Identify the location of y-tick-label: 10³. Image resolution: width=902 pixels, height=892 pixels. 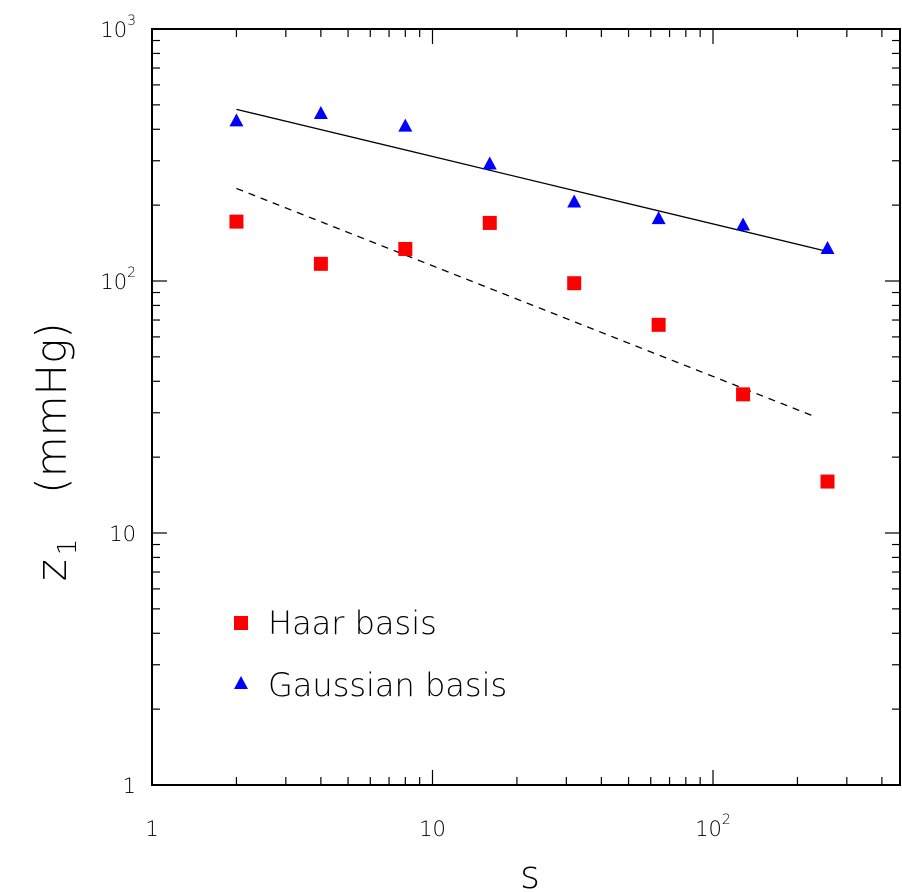
(118, 27).